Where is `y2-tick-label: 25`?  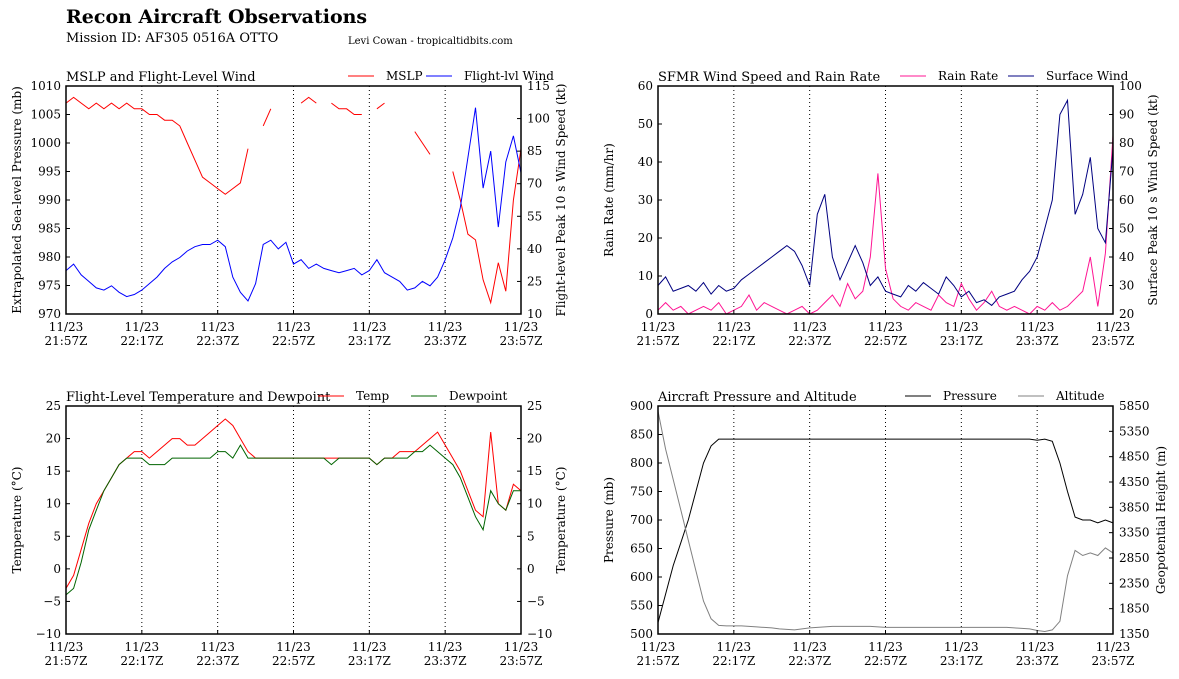 y2-tick-label: 25 is located at coordinates (534, 281).